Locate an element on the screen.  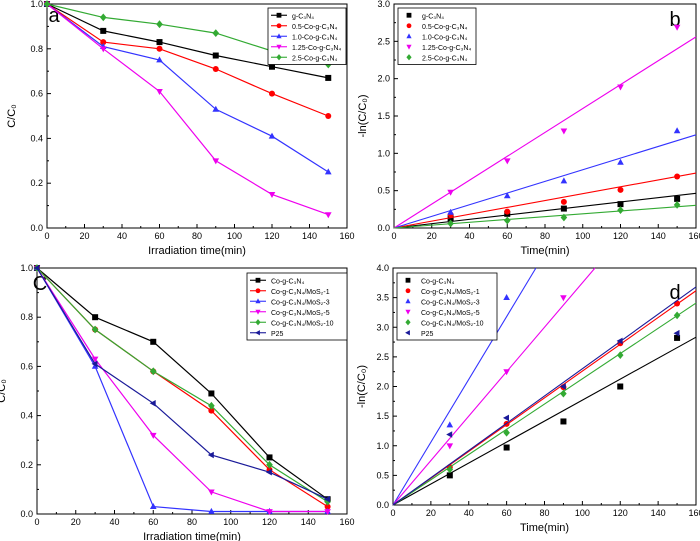
legend-label: 1.25-Co-g-C₃N₄ is located at coordinates (316, 48).